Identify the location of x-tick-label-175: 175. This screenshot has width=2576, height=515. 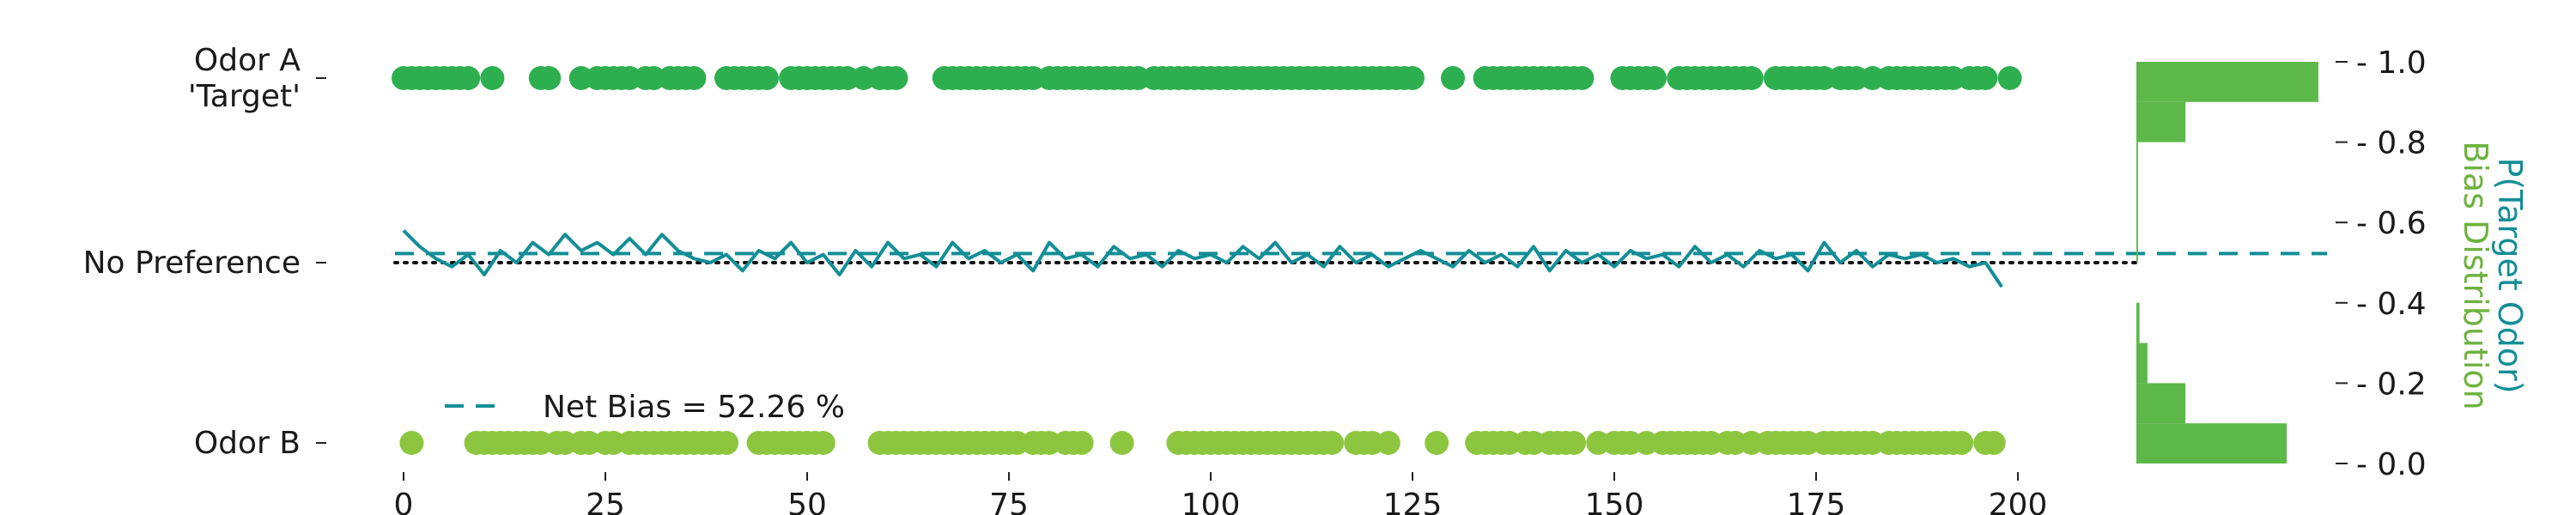
(1816, 501).